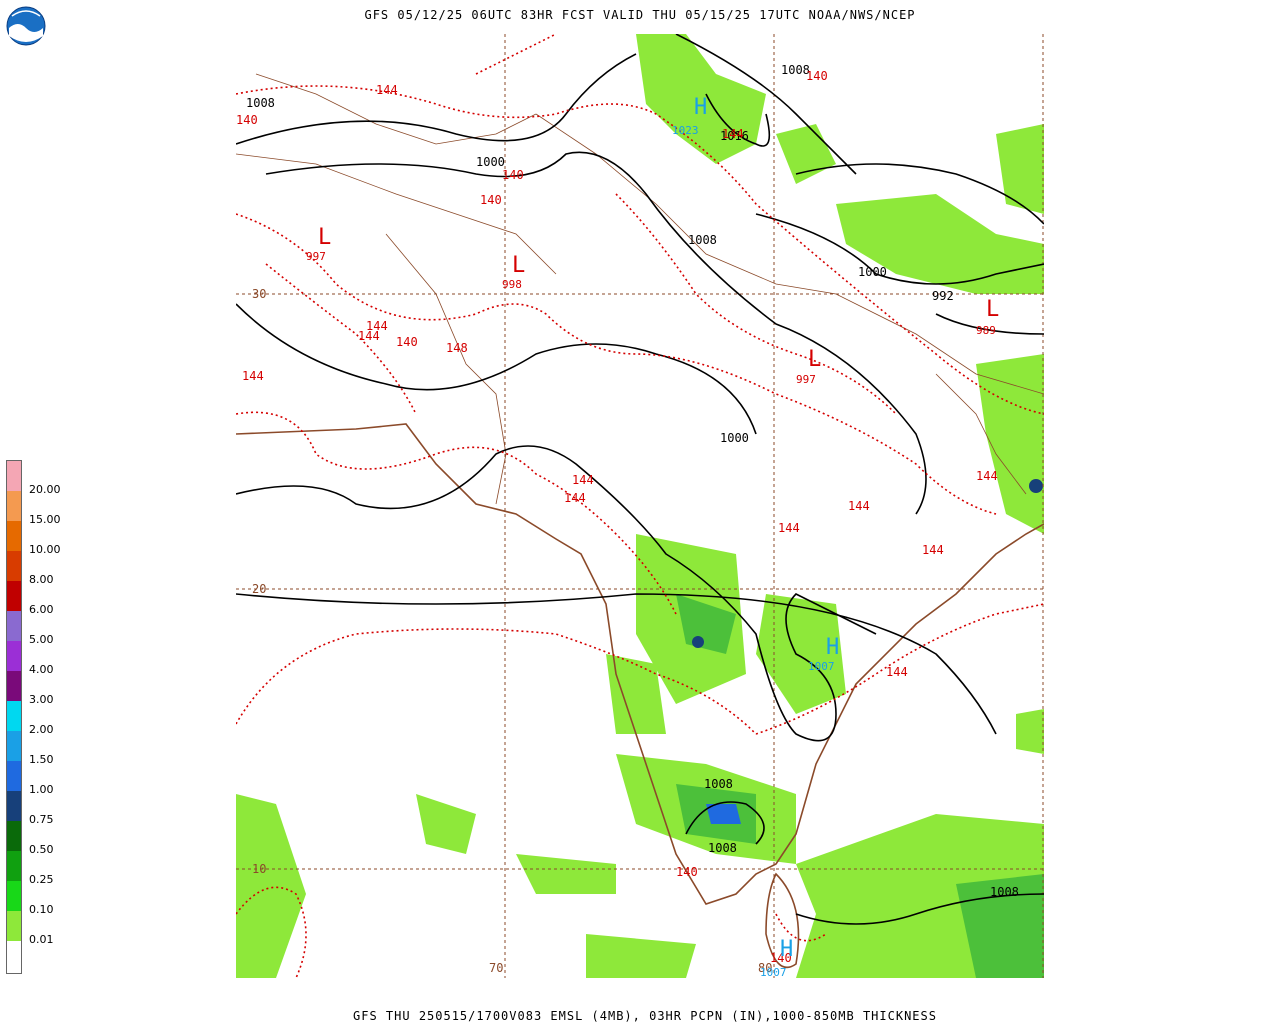 The image size is (1280, 1024). What do you see at coordinates (41, 609) in the screenshot?
I see `legend-label: 6.00` at bounding box center [41, 609].